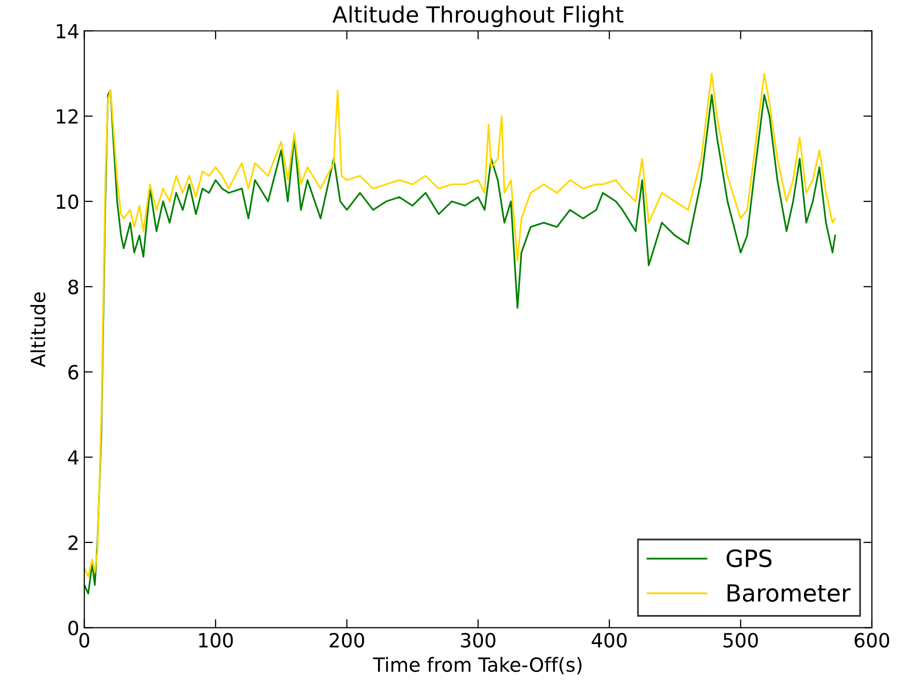  What do you see at coordinates (609, 640) in the screenshot?
I see `x-tick-label: 400` at bounding box center [609, 640].